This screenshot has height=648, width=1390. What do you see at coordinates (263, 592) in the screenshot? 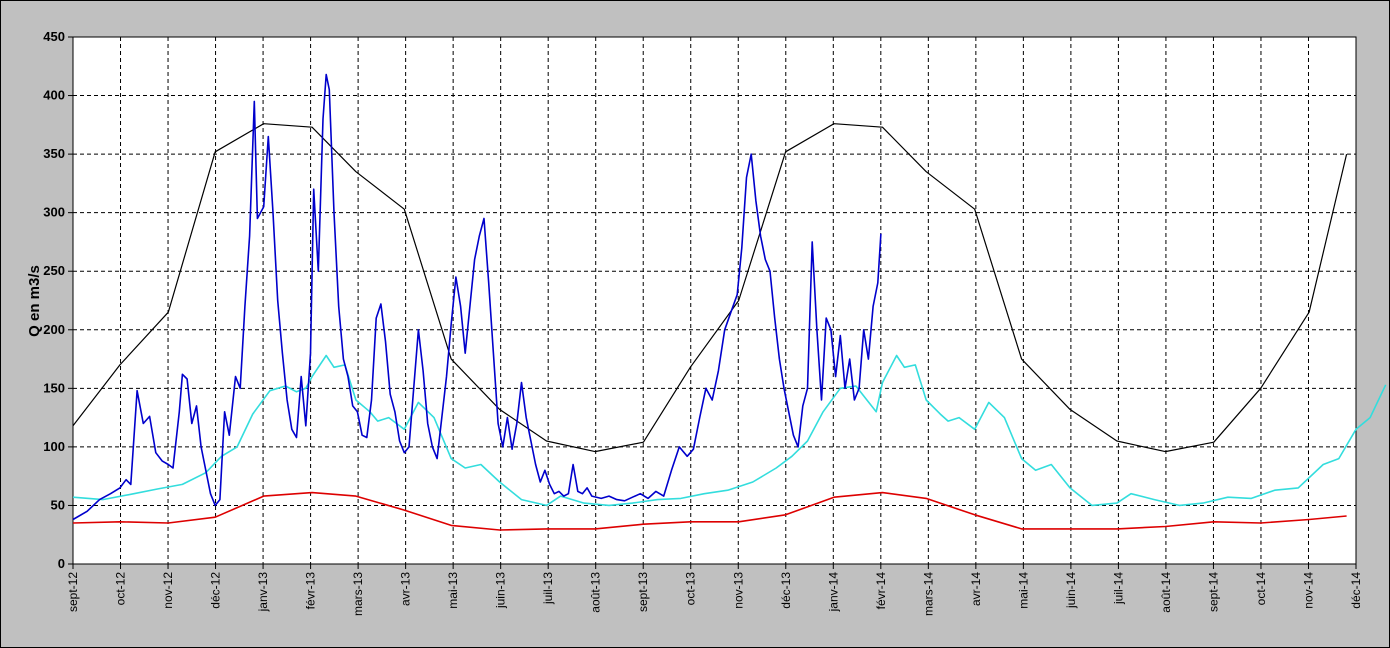
I see `x-tick-label: janv-13` at bounding box center [263, 592].